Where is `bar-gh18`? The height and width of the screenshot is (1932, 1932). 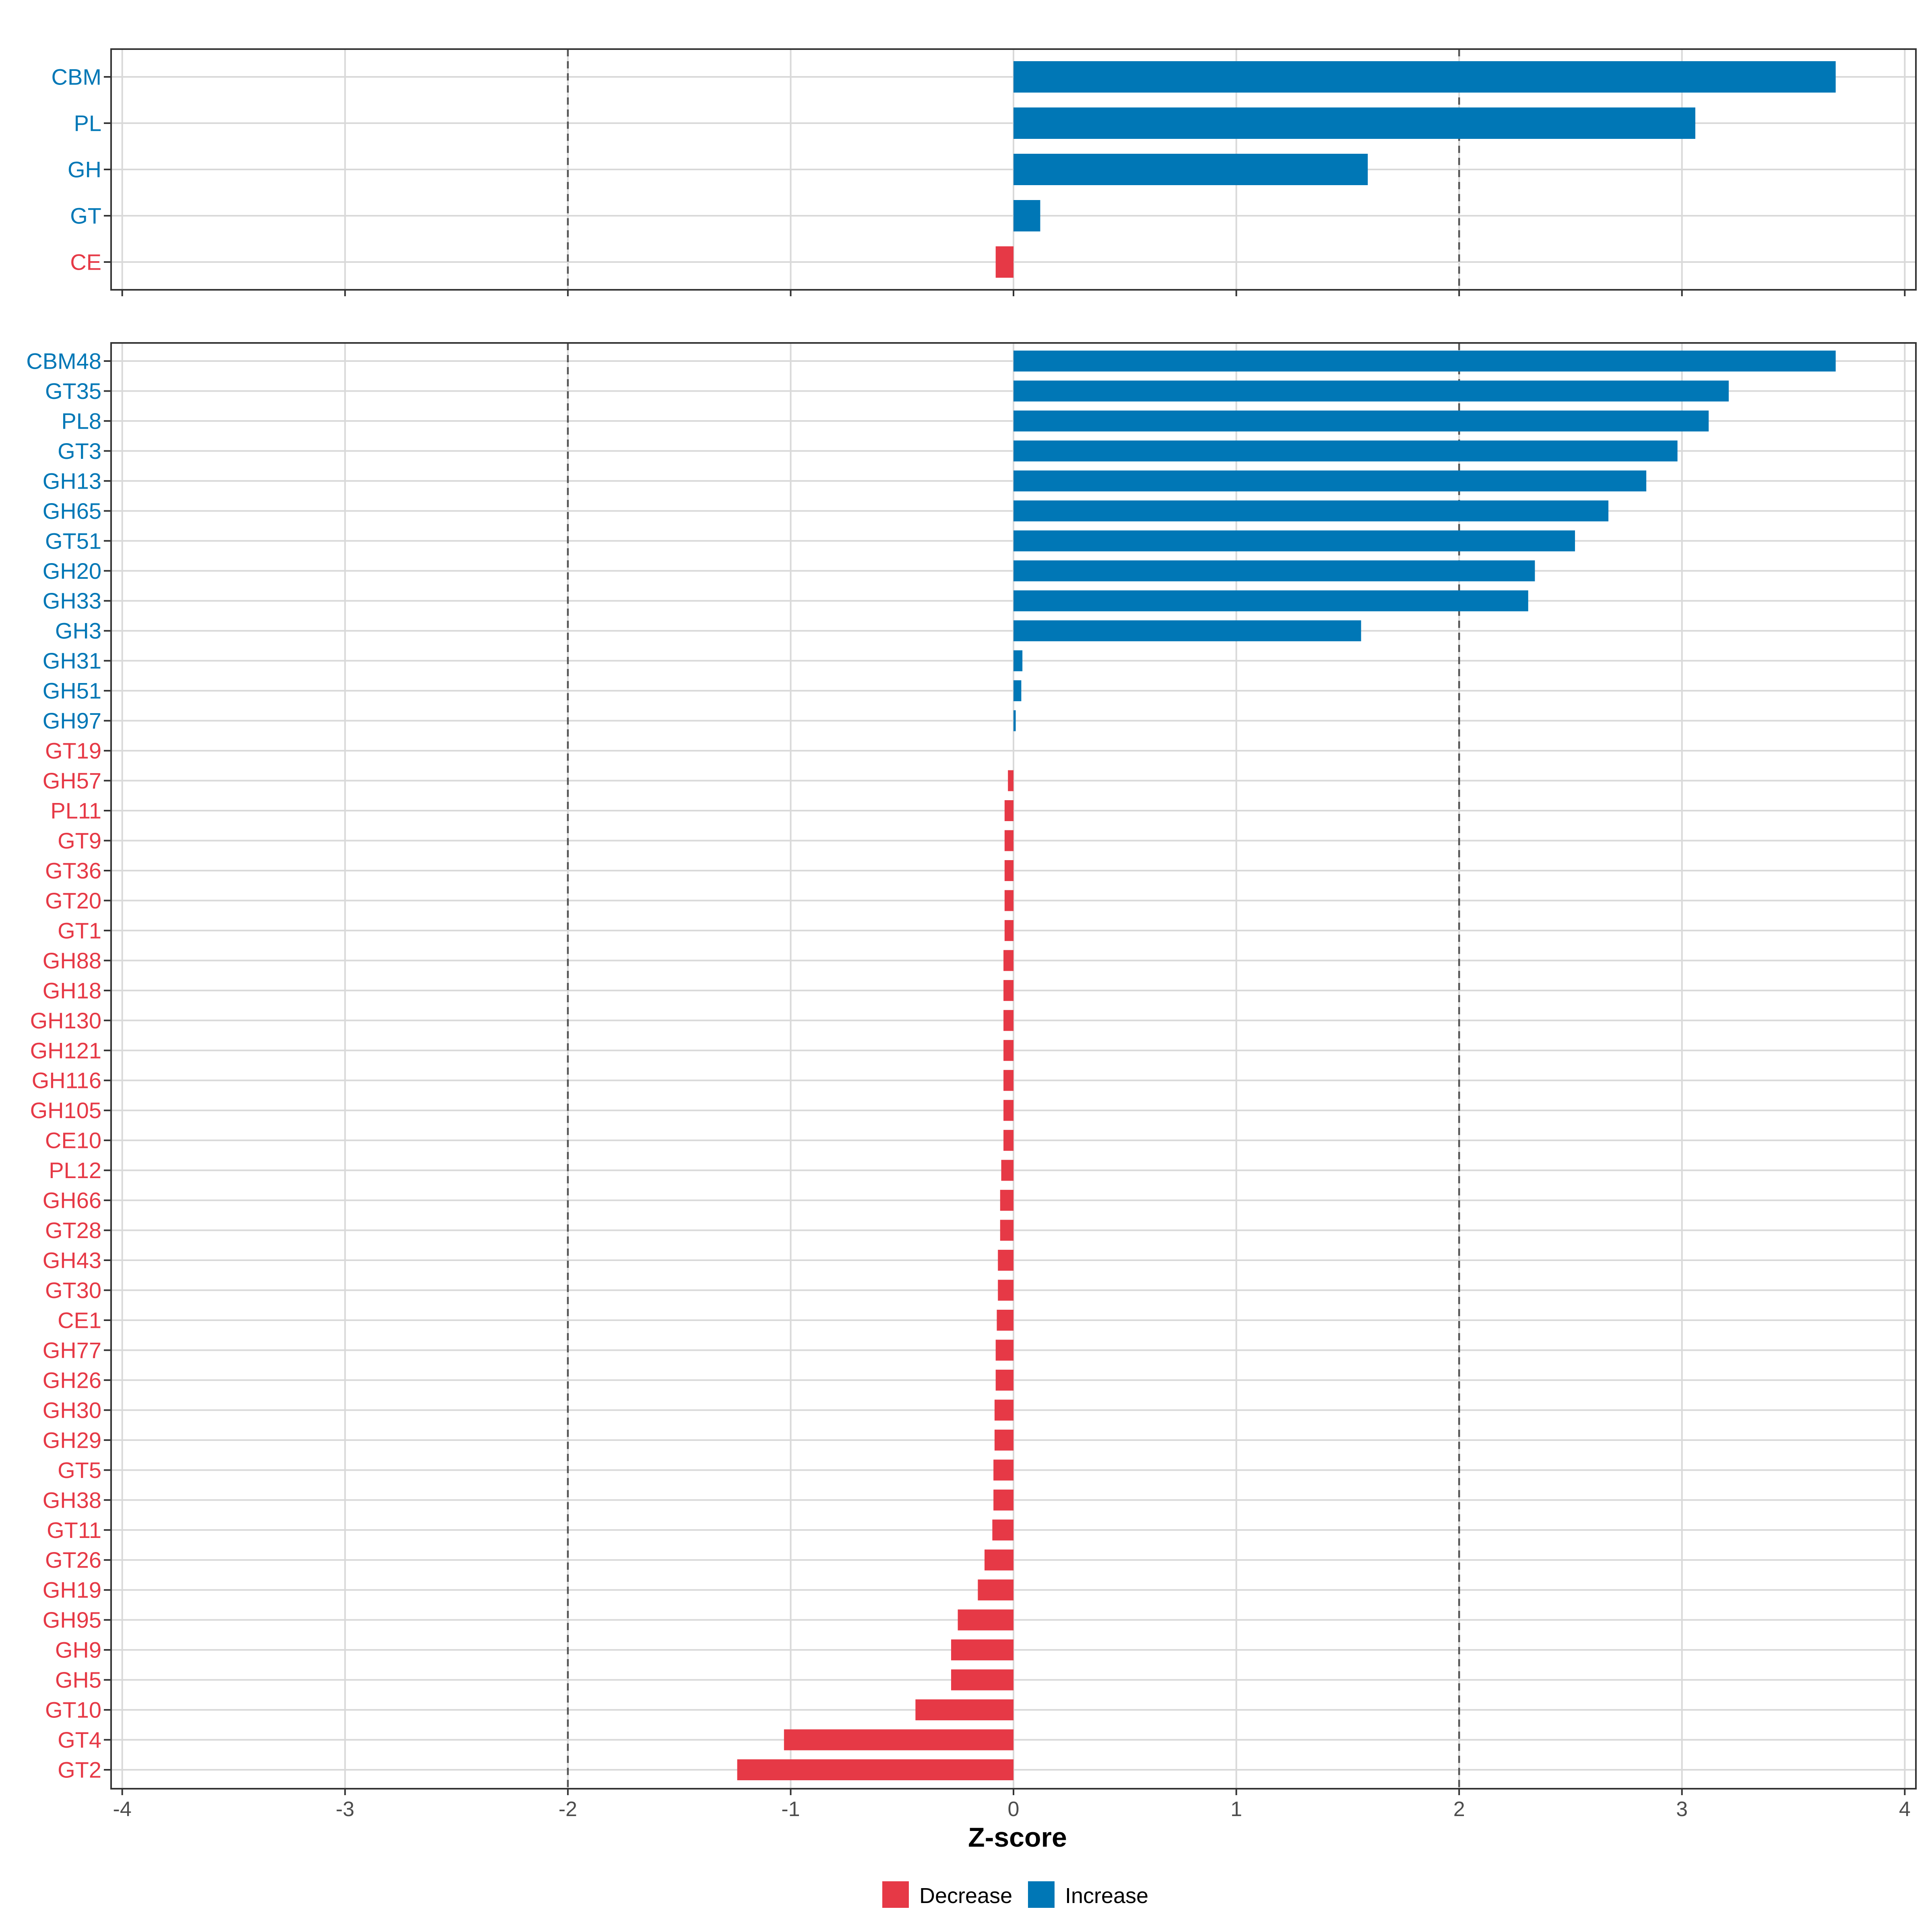
bar-gh18 is located at coordinates (1008, 990).